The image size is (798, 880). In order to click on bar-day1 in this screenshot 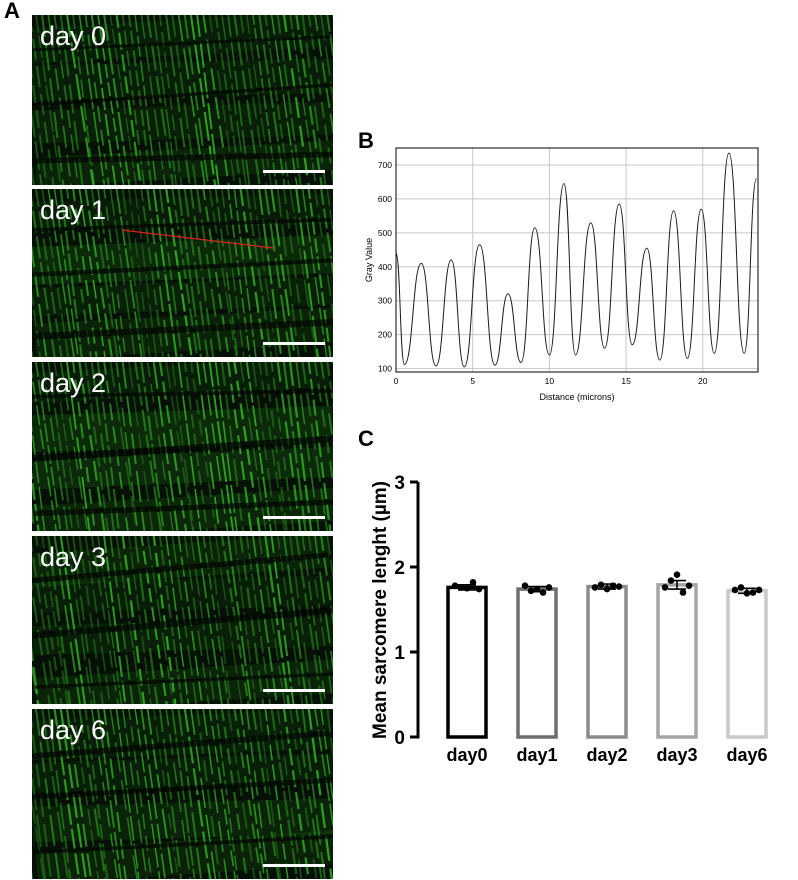, I will do `click(537, 663)`.